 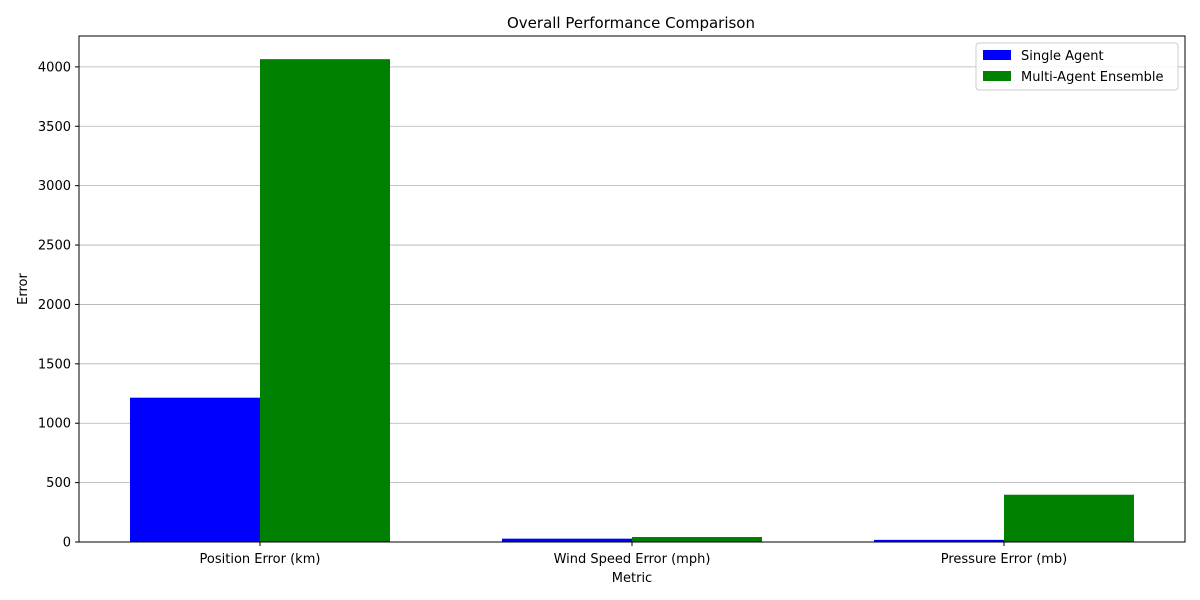 I want to click on y-axis-label: Error, so click(x=23, y=289).